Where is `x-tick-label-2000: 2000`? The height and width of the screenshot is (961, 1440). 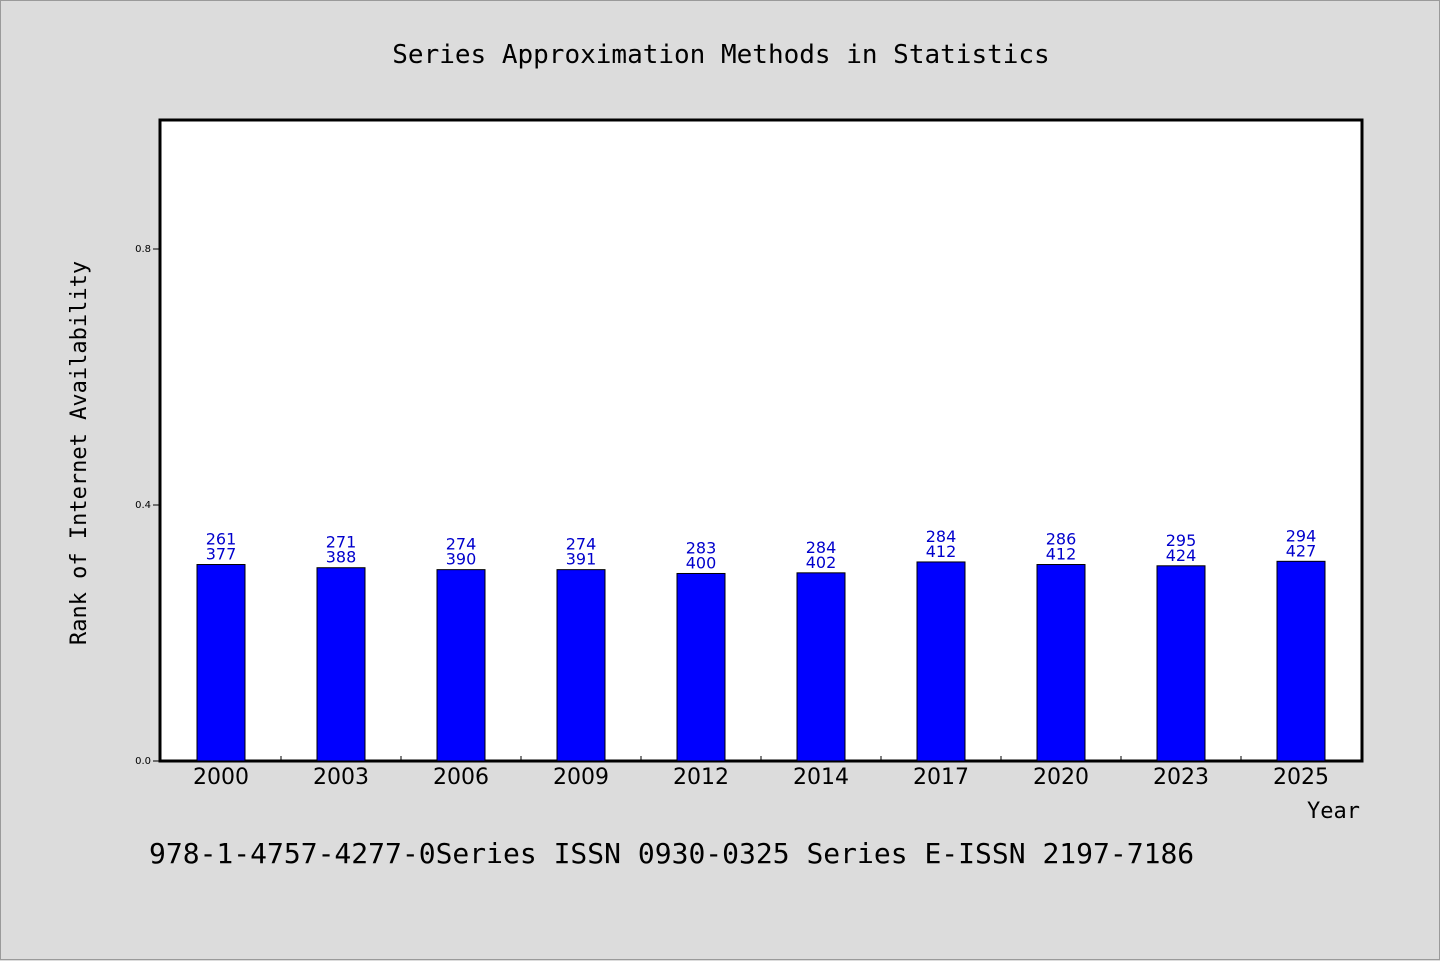
x-tick-label-2000: 2000 is located at coordinates (221, 777).